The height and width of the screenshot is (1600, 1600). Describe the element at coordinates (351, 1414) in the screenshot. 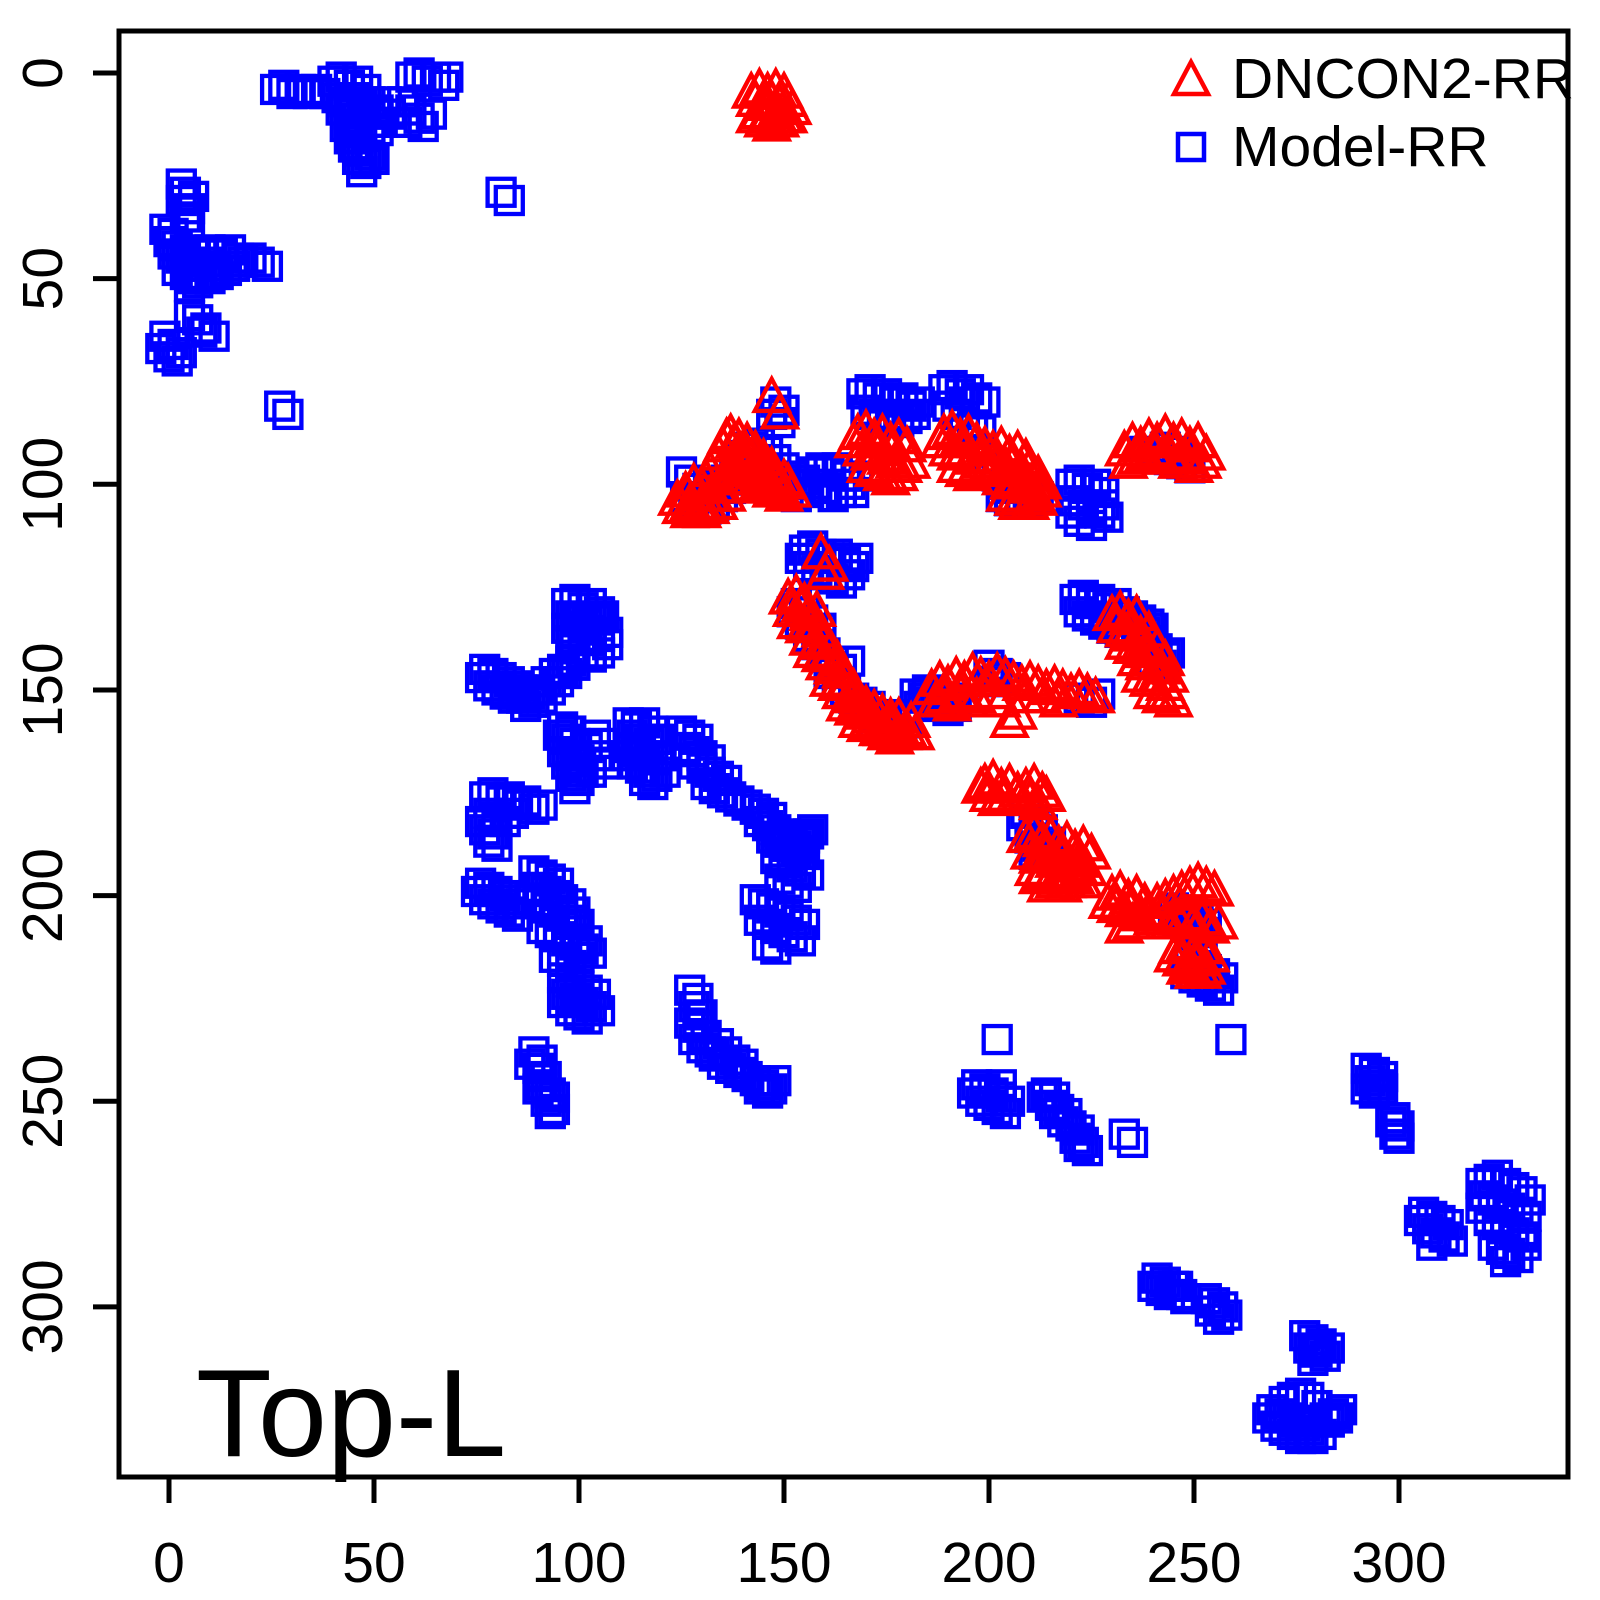

I see `plot-annotation-top-l: Top-L` at that location.